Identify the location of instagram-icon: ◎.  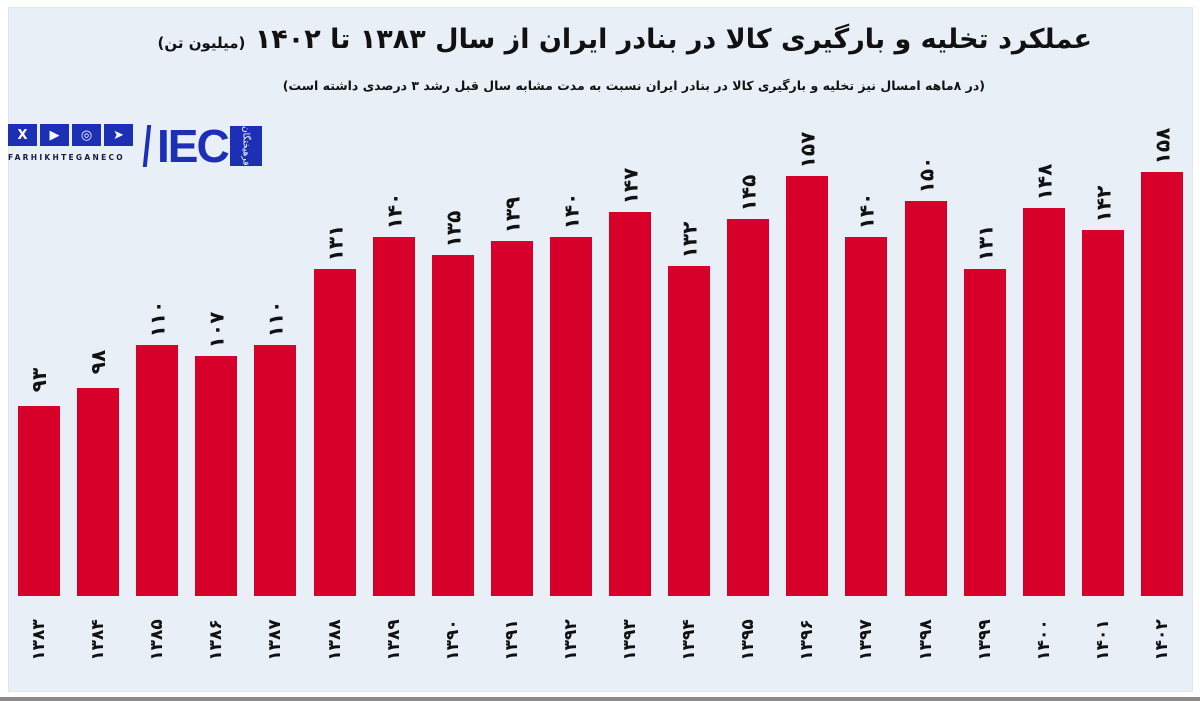
(86, 135).